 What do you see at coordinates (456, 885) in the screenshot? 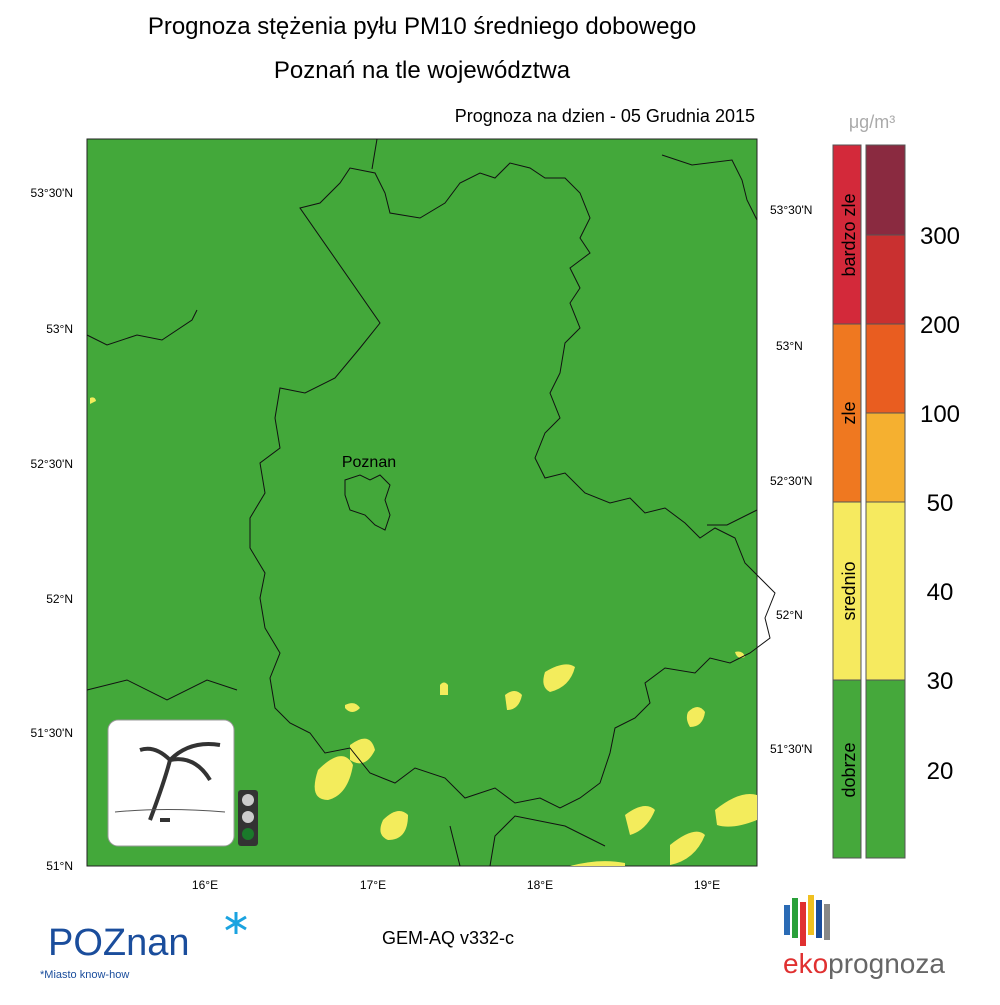
I see `lon-labels: 16°E 17°E 18°E 19°E` at bounding box center [456, 885].